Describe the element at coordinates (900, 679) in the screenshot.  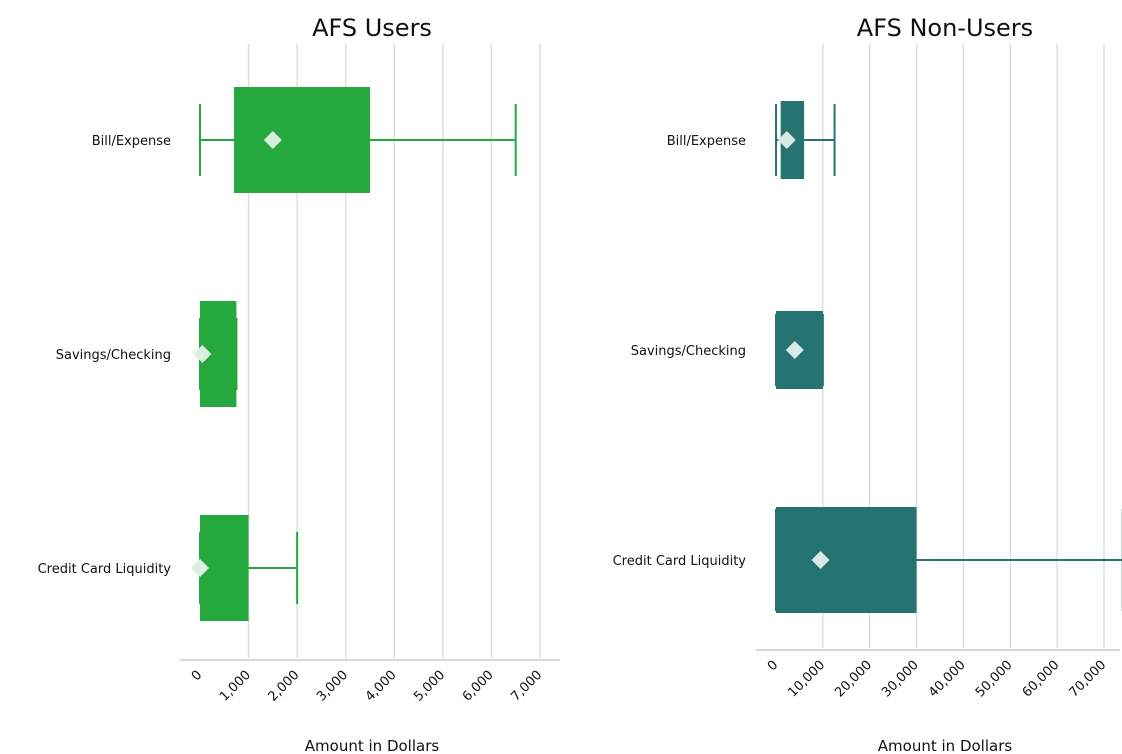
I see `x-tick-label: 30,000` at that location.